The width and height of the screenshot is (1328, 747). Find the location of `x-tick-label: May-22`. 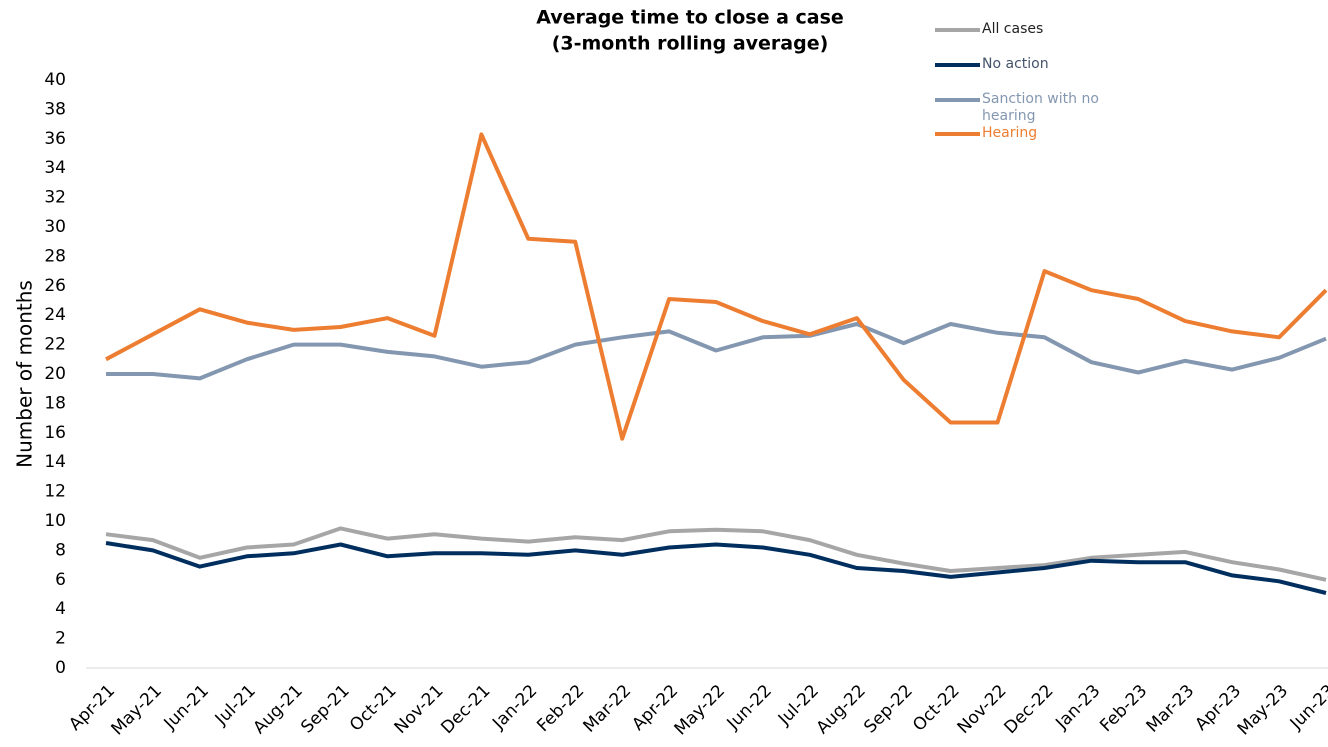

x-tick-label: May-22 is located at coordinates (700, 710).